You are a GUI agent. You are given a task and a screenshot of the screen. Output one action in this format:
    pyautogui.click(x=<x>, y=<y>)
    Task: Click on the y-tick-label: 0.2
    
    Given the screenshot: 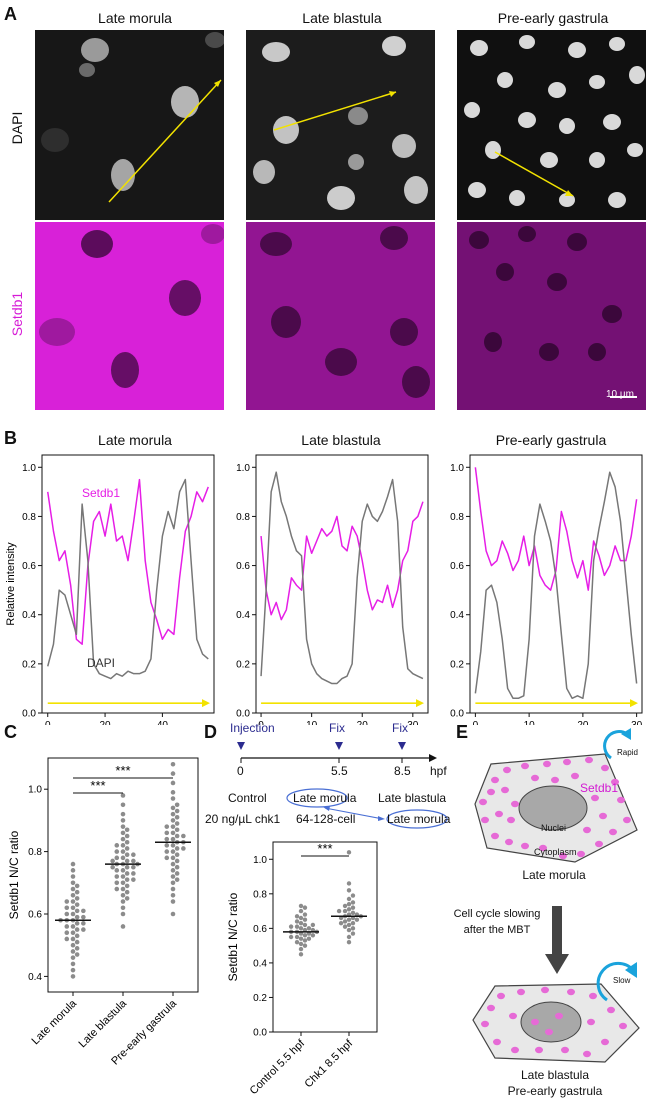 What is the action you would take?
    pyautogui.click(x=29, y=664)
    